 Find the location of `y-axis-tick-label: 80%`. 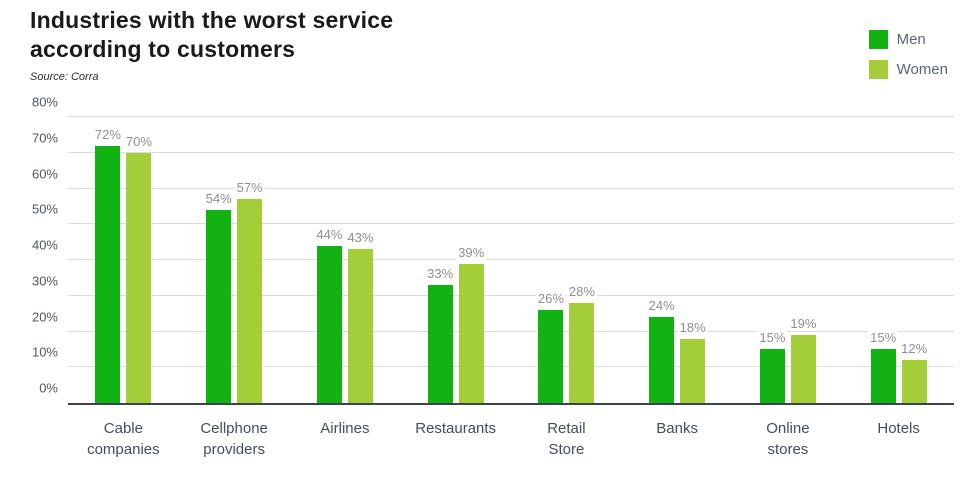

y-axis-tick-label: 80% is located at coordinates (44, 102).